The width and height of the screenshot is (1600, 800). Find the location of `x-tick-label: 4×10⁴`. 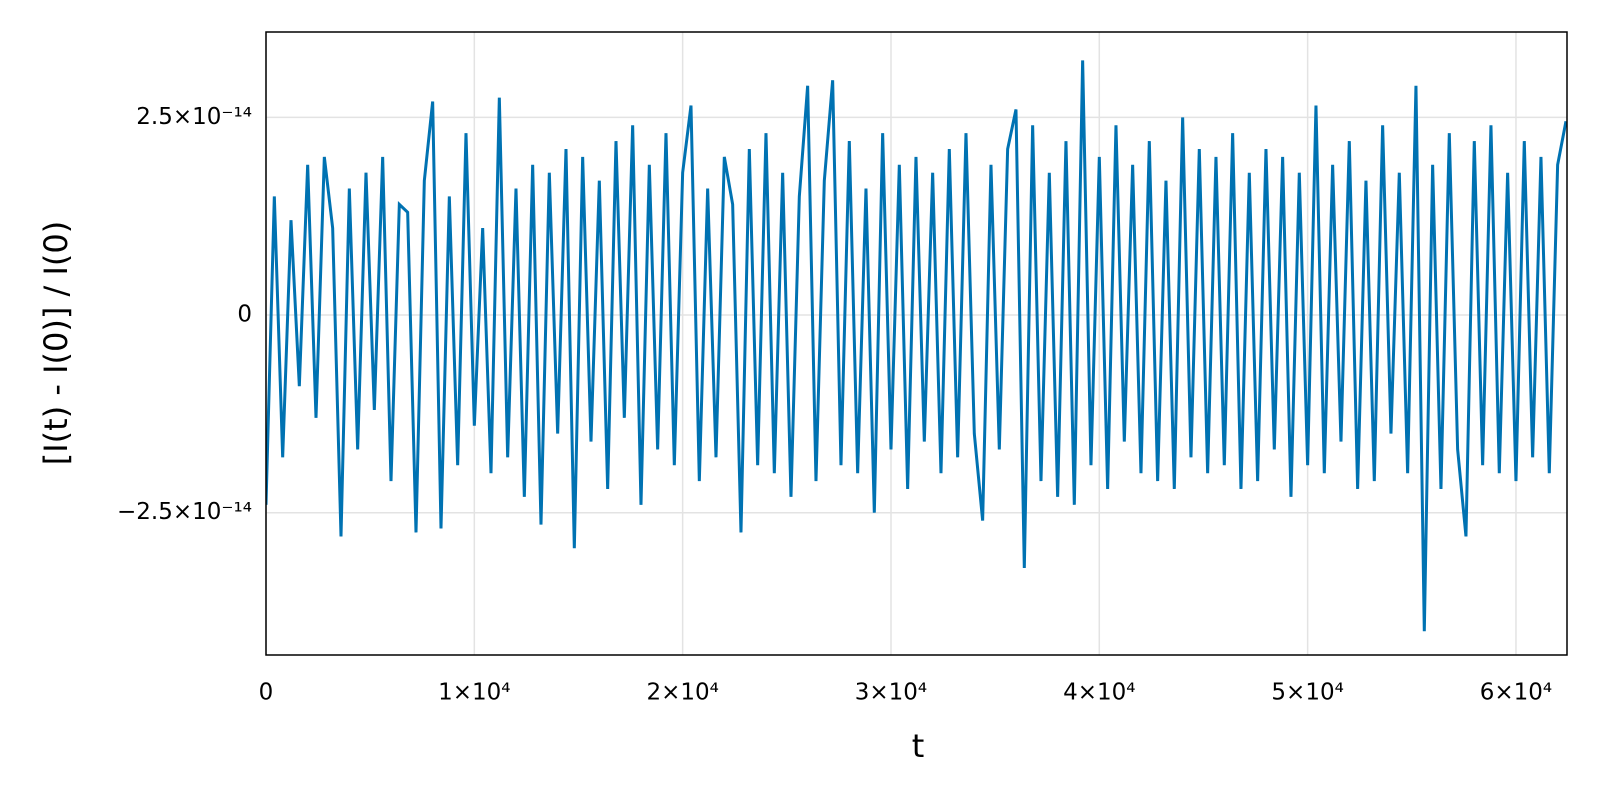

x-tick-label: 4×10⁴ is located at coordinates (1099, 693).